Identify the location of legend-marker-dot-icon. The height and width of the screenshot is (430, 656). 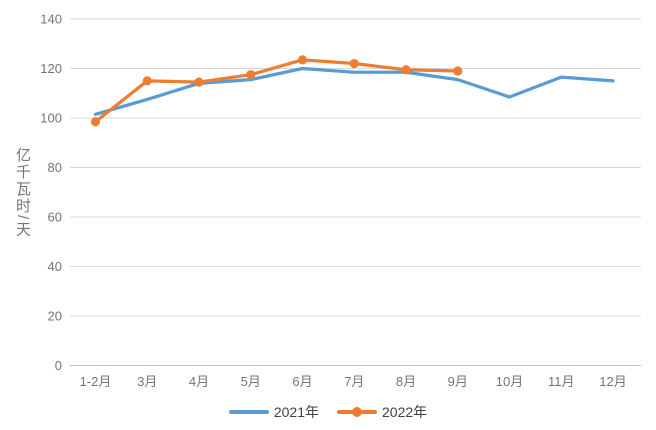
(357, 412).